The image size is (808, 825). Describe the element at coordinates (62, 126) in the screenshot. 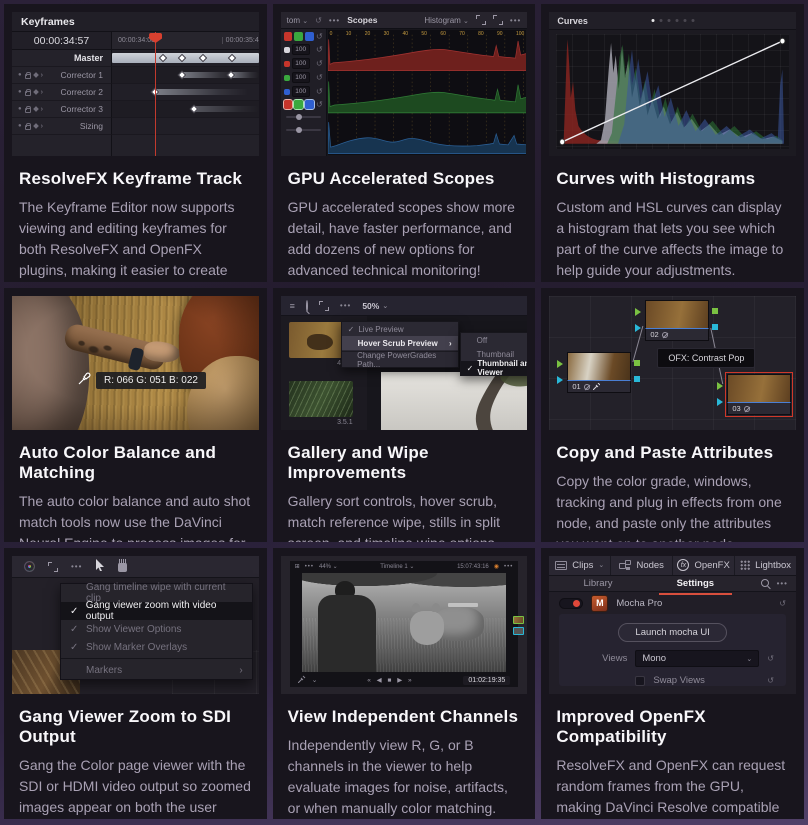

I see `track-label-sizing: ● › Sizing` at that location.